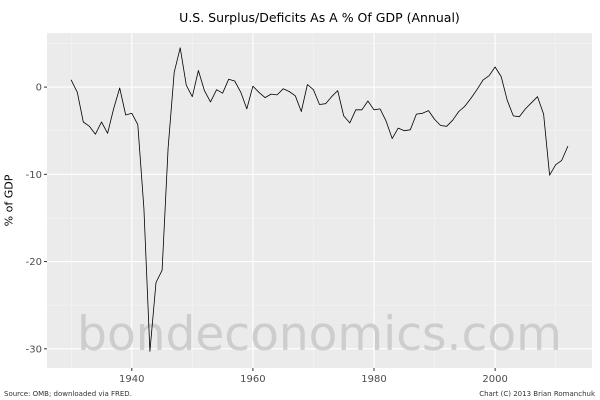 Image resolution: width=600 pixels, height=400 pixels. I want to click on svg-text: -30, so click(34, 349).